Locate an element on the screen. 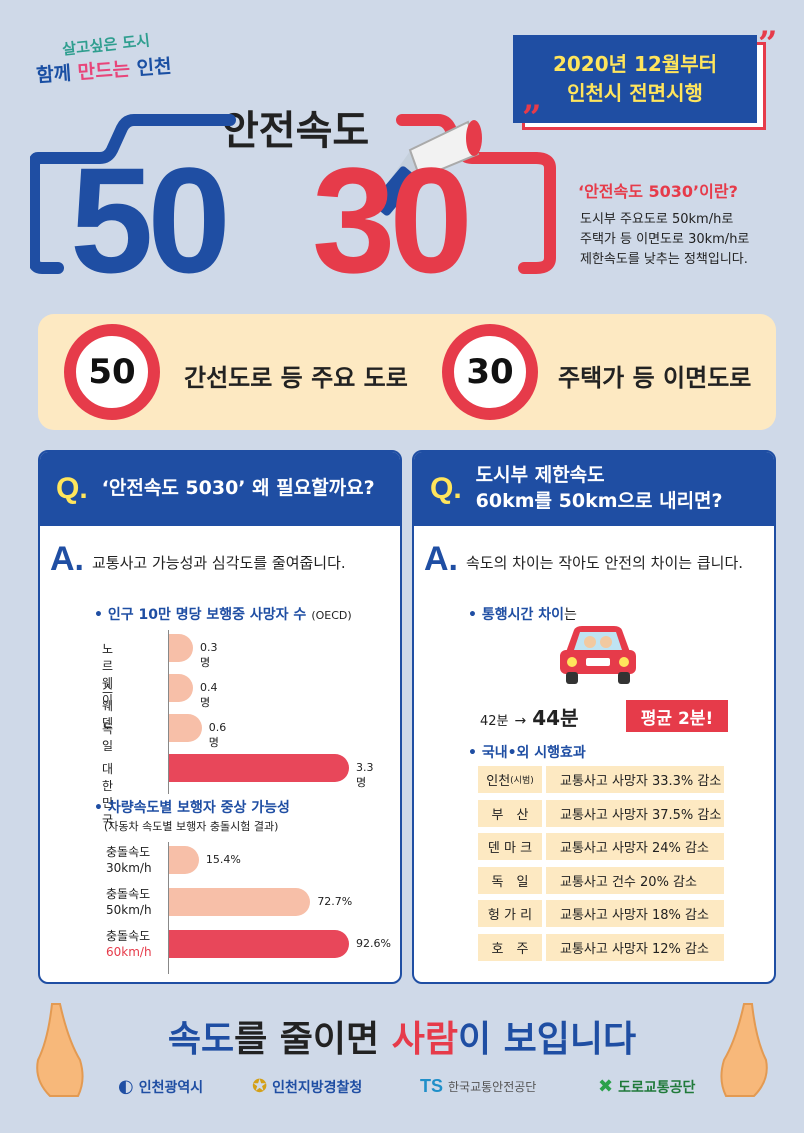 The height and width of the screenshot is (1133, 804). police-badge-icon: ✪ is located at coordinates (260, 1086).